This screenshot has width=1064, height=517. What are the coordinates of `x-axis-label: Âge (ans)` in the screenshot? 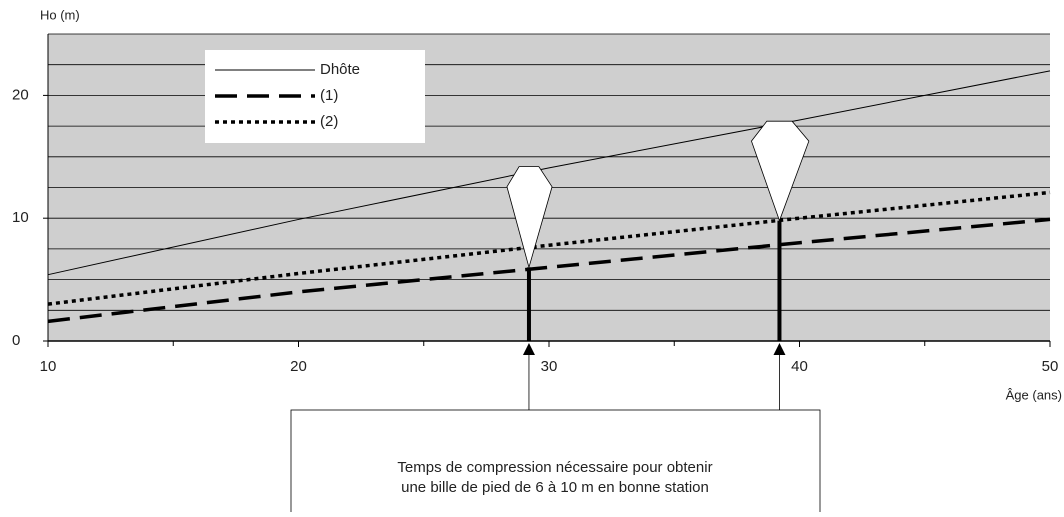 It's located at (1034, 394).